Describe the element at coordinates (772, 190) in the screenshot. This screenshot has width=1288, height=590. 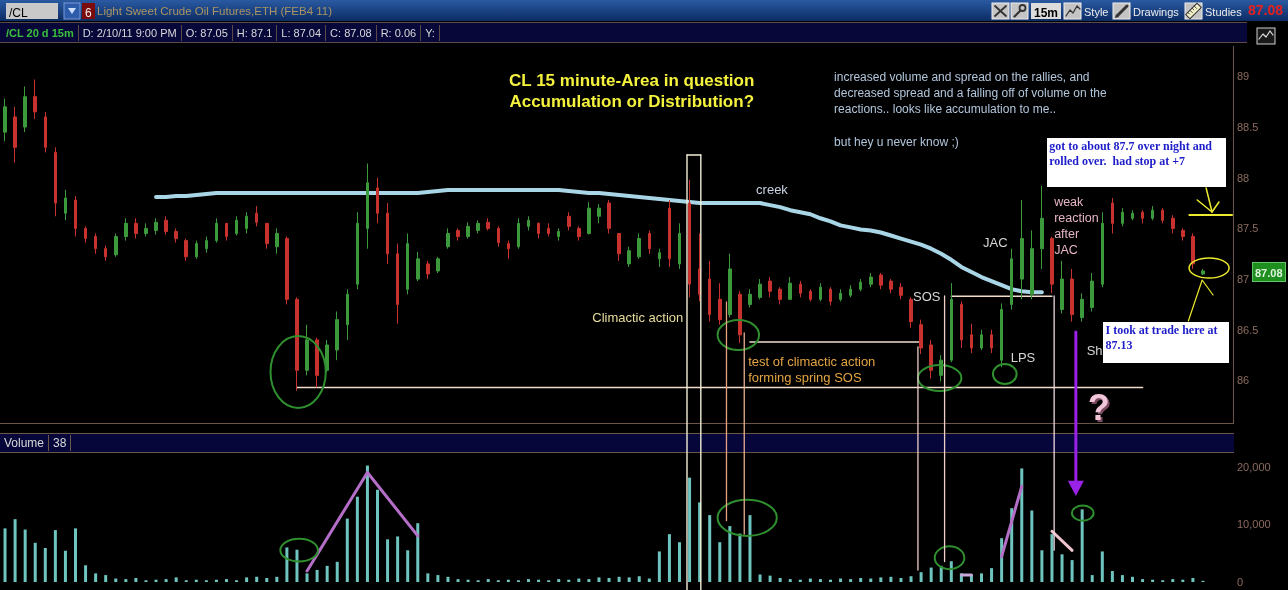
I see `annotation: creek` at that location.